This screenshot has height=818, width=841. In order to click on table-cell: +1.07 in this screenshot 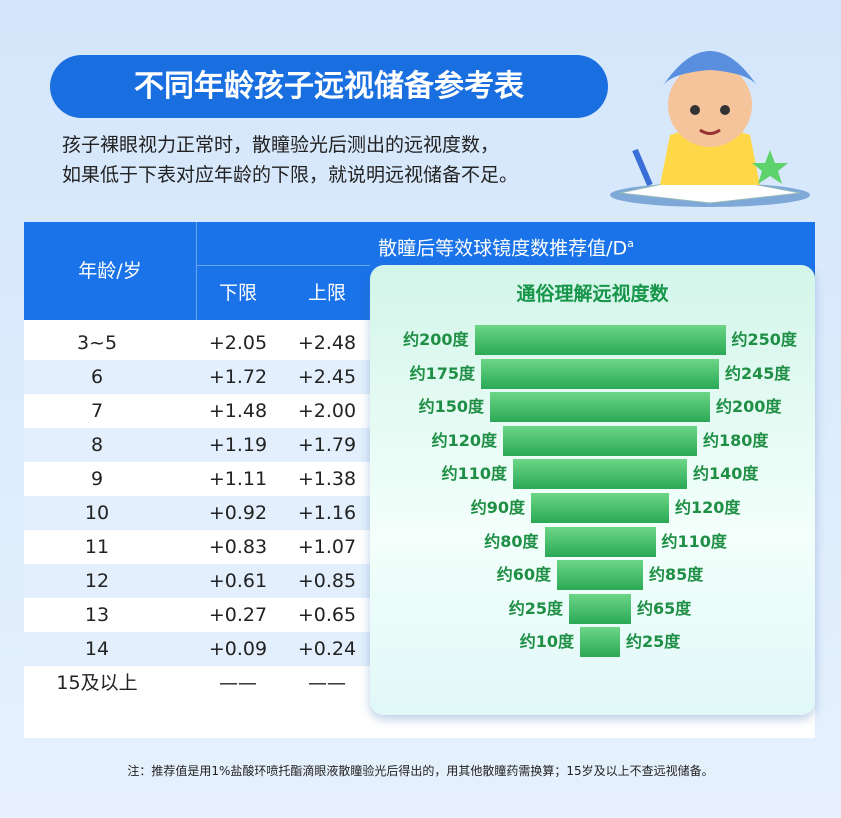, I will do `click(327, 547)`.